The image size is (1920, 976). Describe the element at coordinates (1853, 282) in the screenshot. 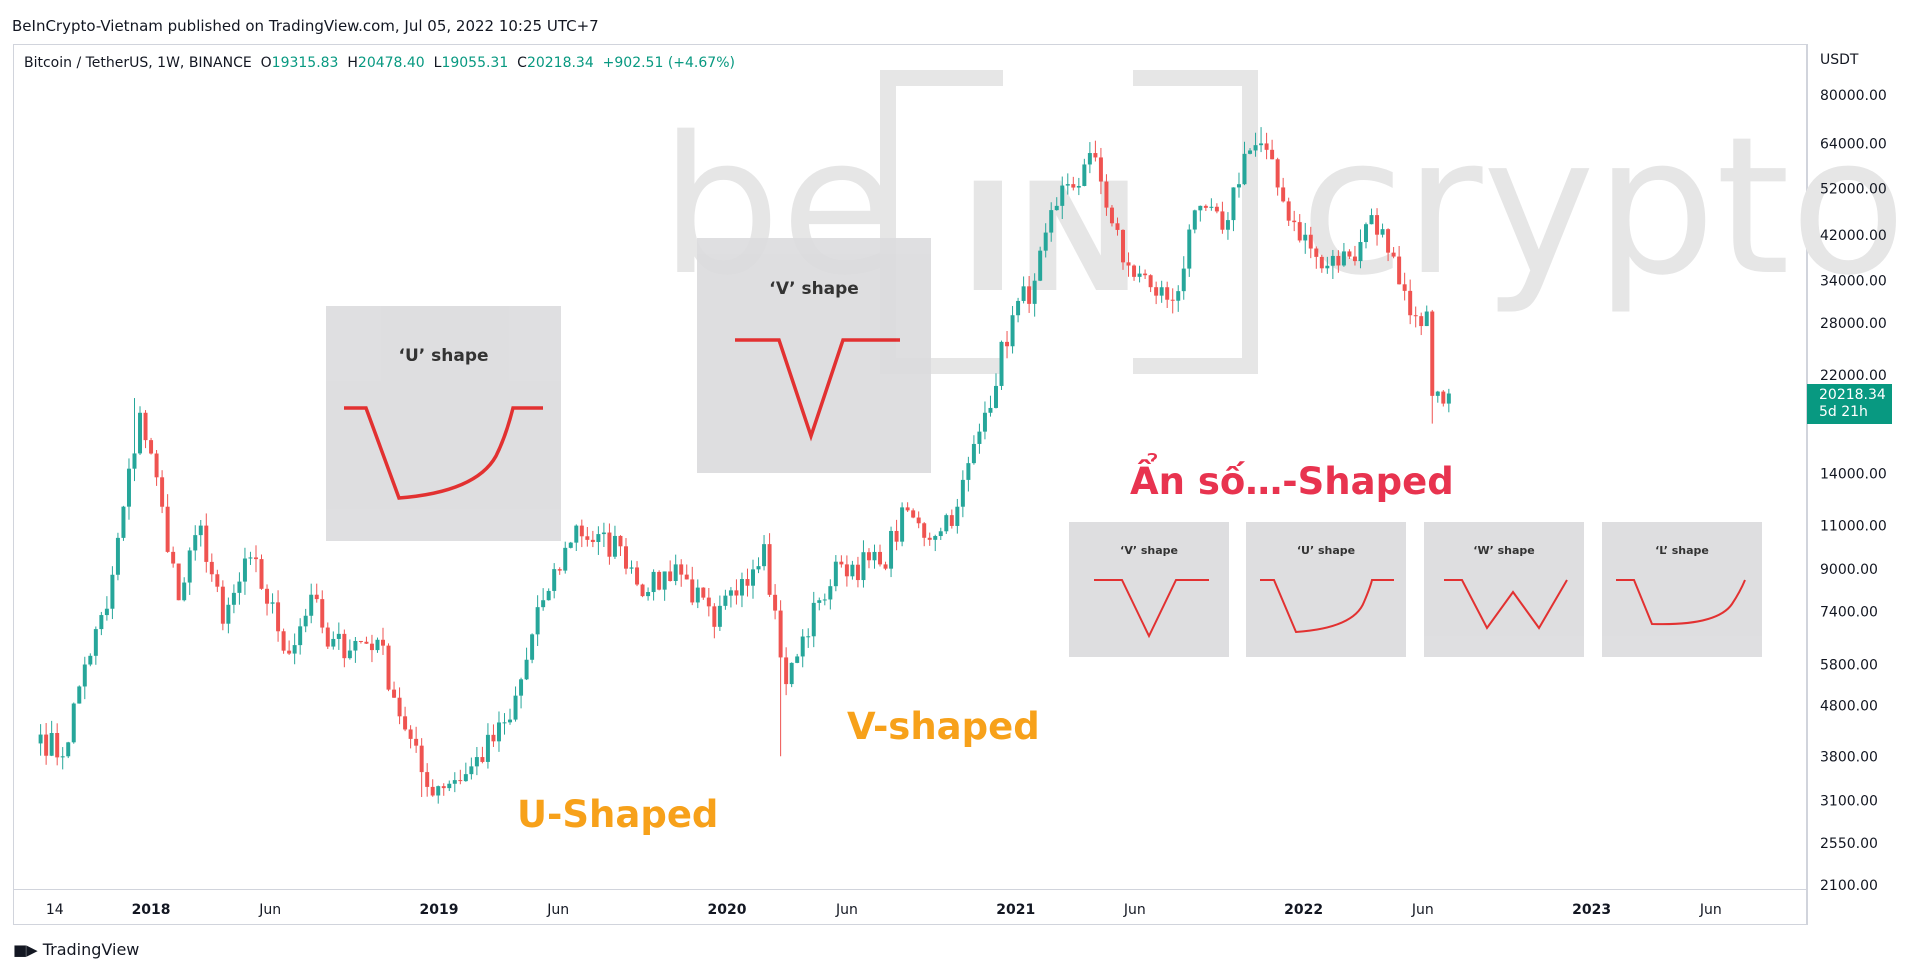

I see `y-tick-label: 34000.00` at that location.